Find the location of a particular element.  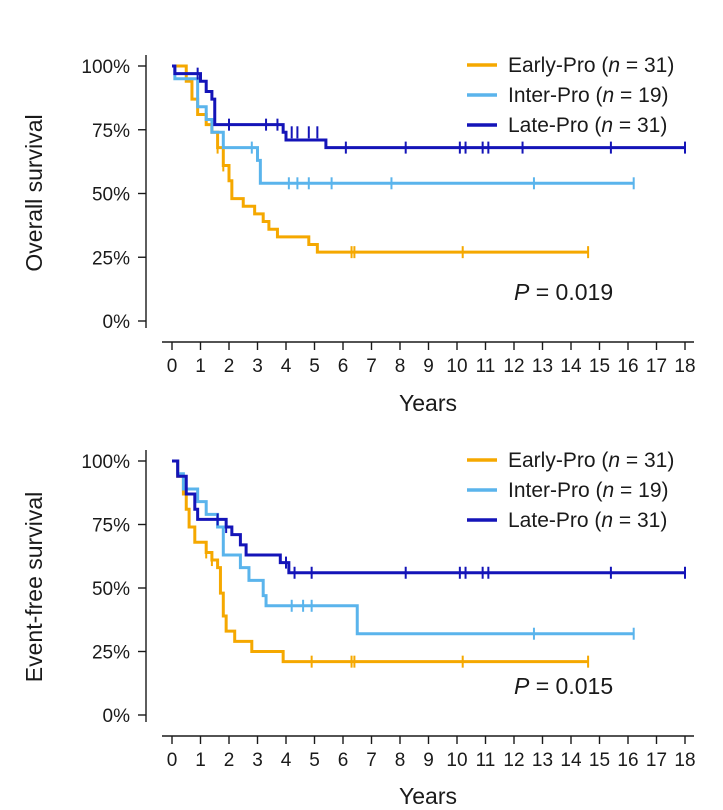

y-axis-title: Event-free survival is located at coordinates (34, 587).